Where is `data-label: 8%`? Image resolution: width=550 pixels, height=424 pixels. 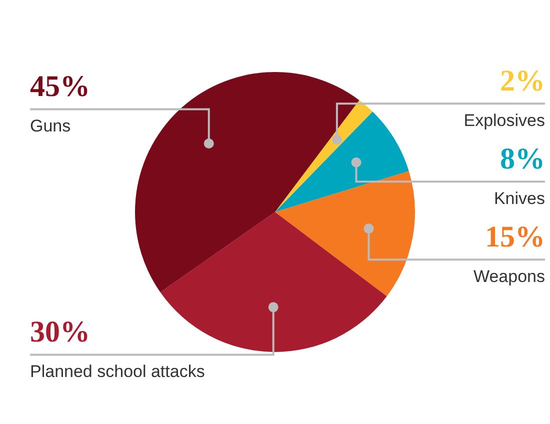
data-label: 8% is located at coordinates (522, 159).